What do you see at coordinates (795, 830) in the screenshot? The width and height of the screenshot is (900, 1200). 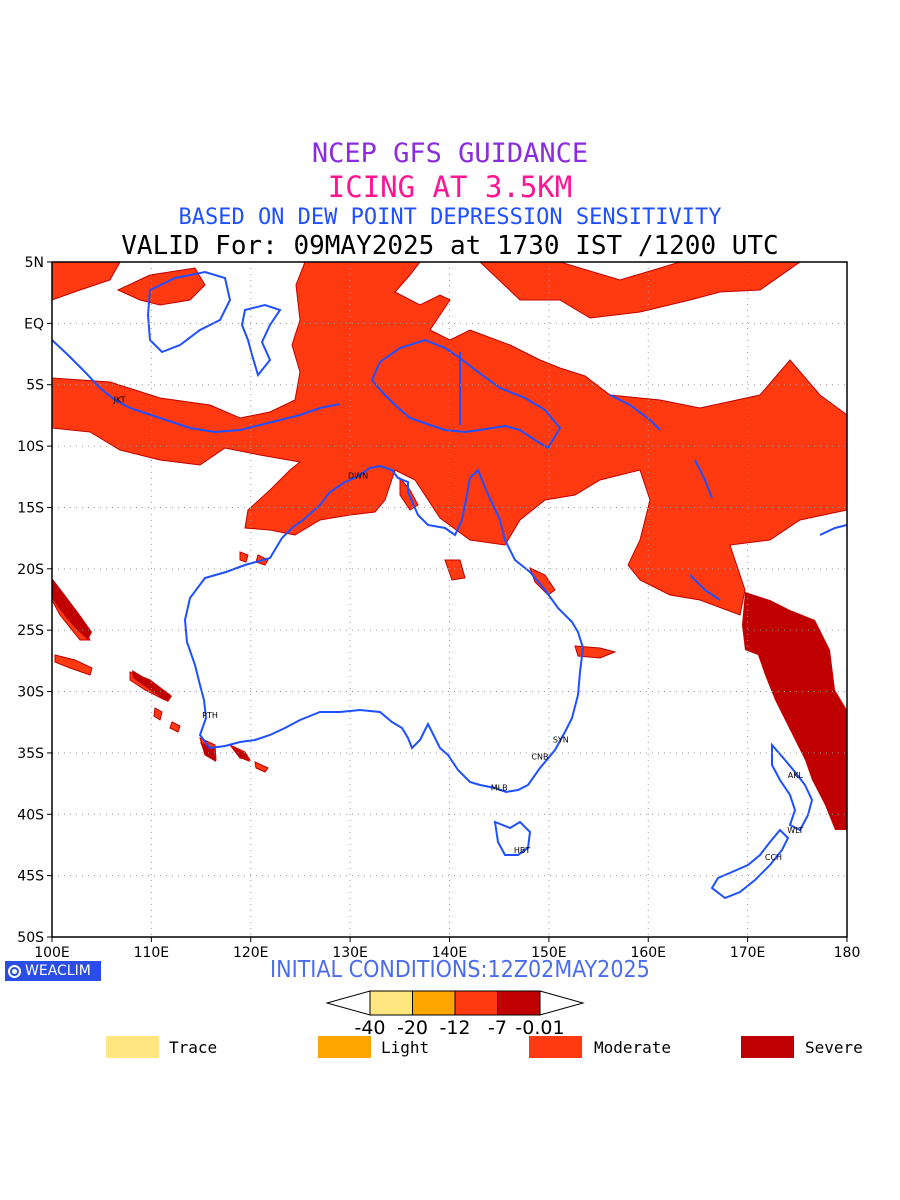 I see `station-label-wlt: WLT` at bounding box center [795, 830].